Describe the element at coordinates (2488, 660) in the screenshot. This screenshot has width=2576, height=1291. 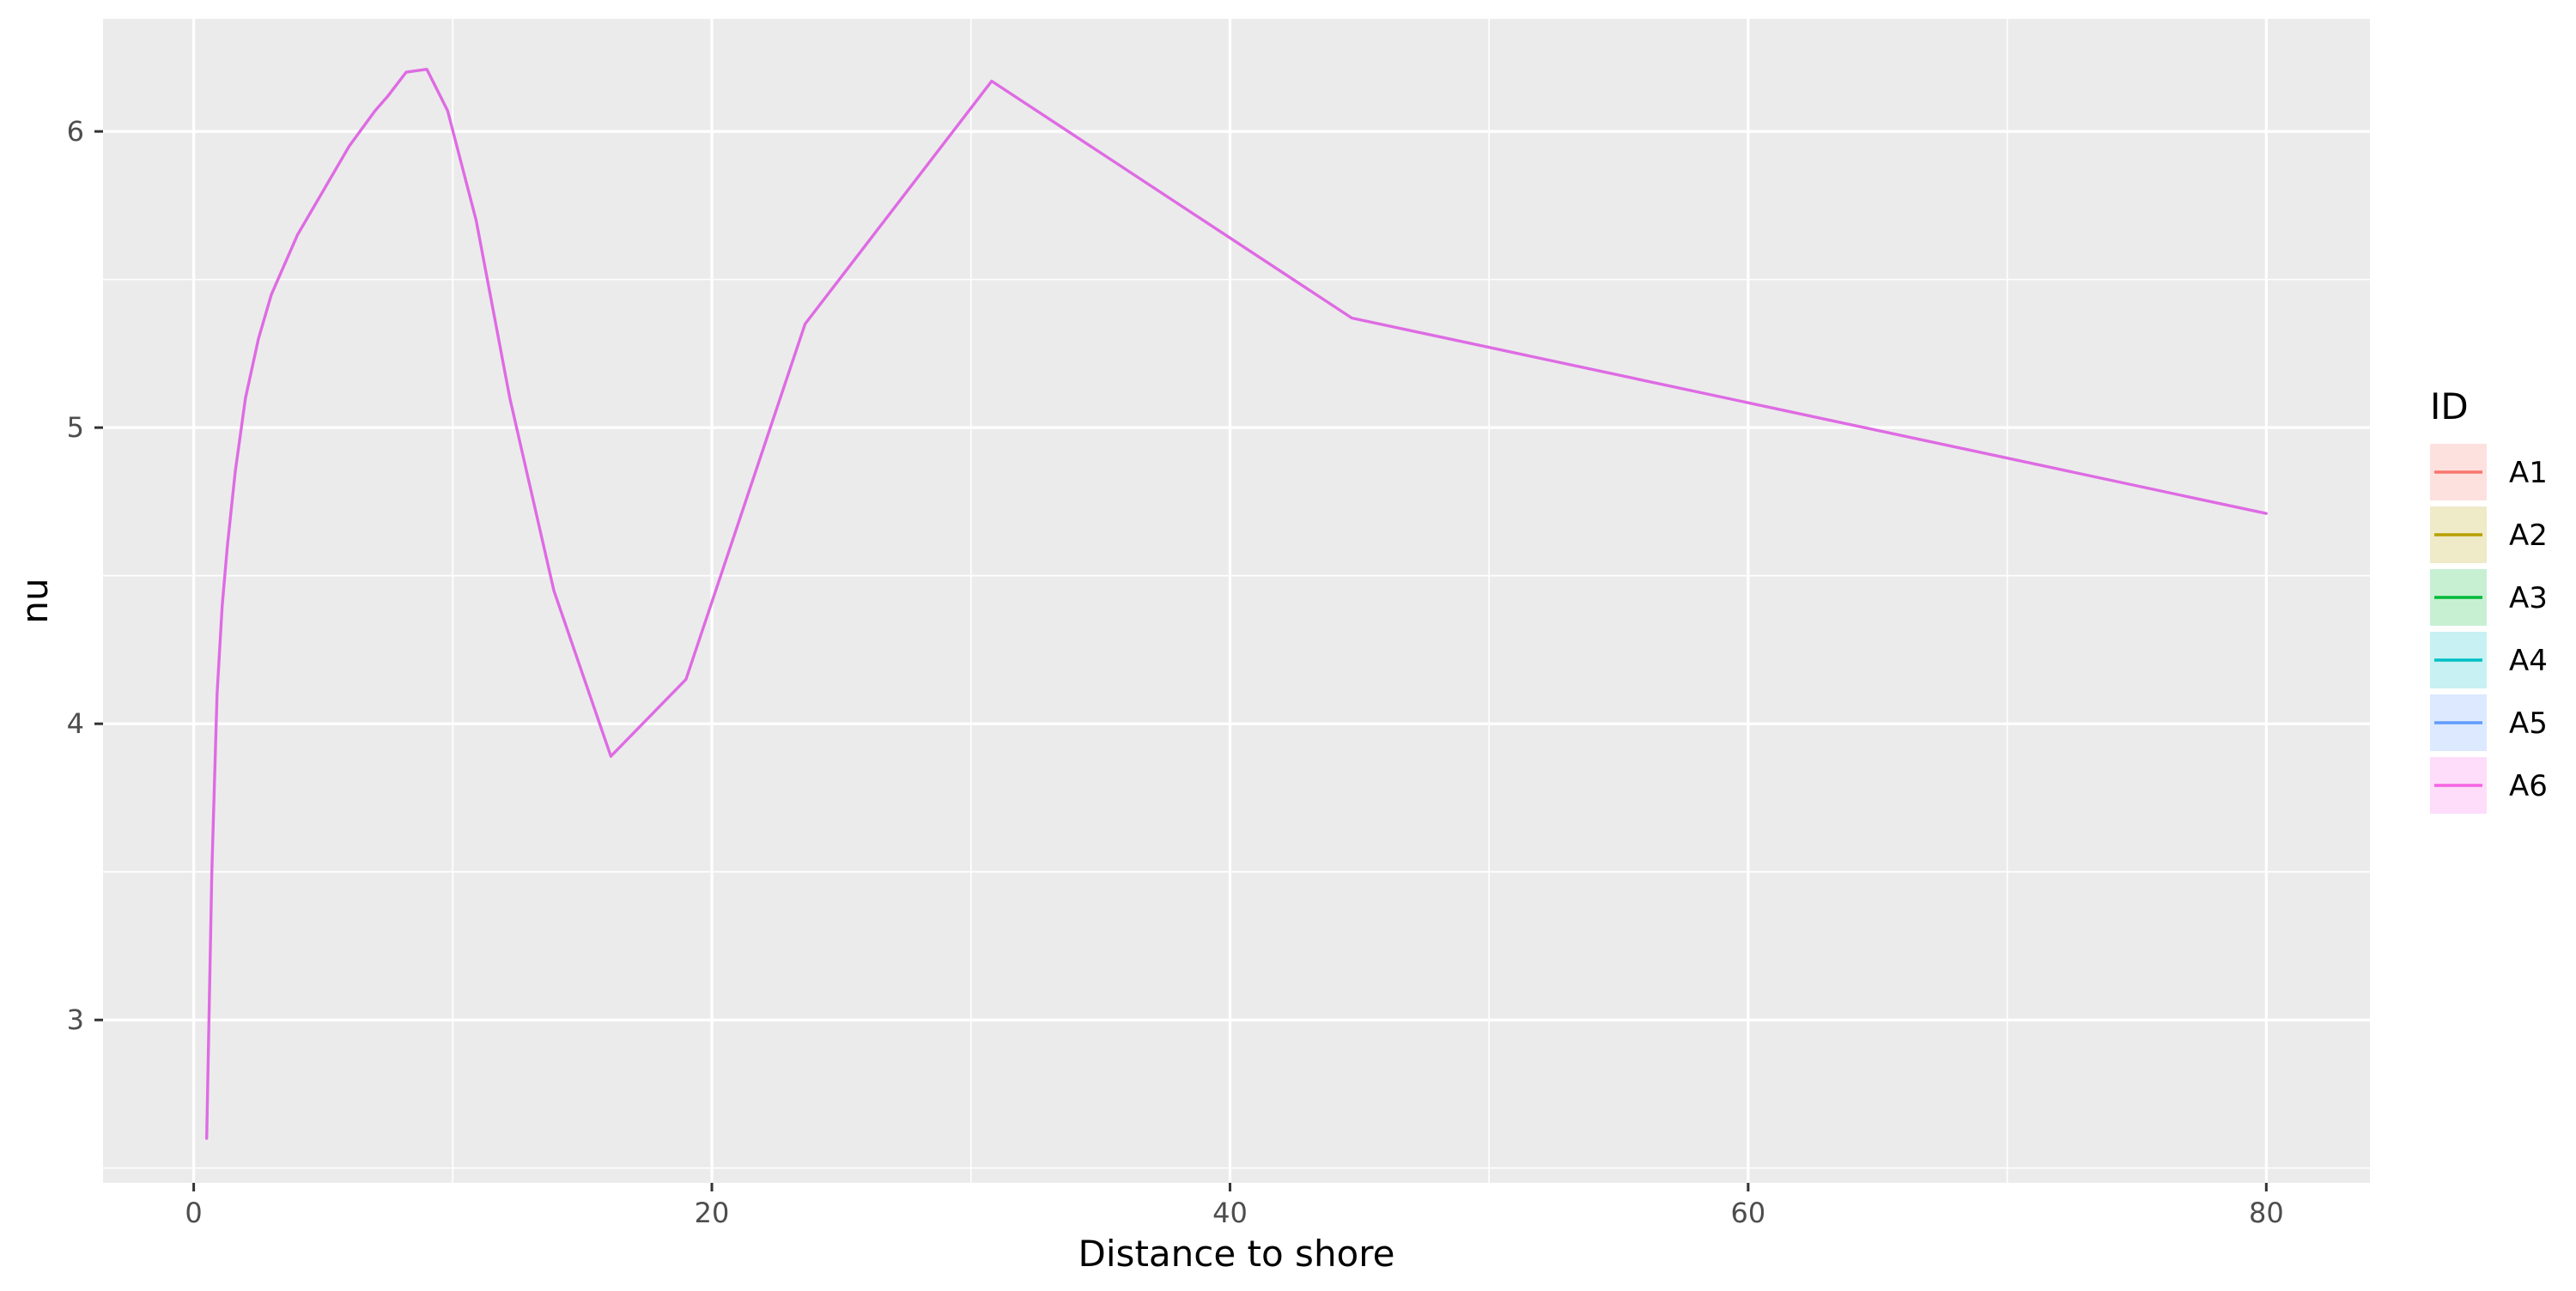
I see `legend-item-A4: A4` at that location.